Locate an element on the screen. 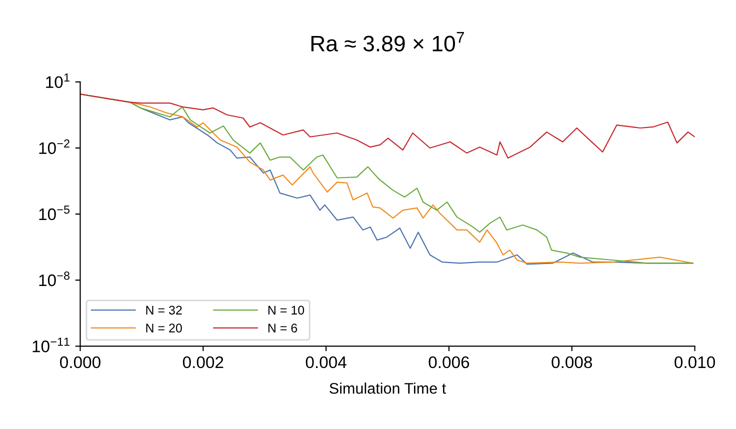 The width and height of the screenshot is (736, 429). legend-label: N = 6 is located at coordinates (283, 328).